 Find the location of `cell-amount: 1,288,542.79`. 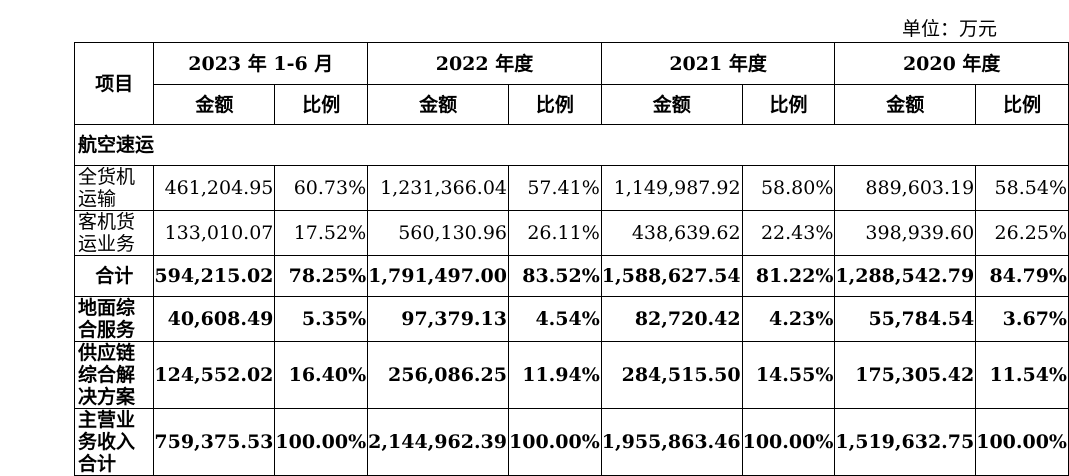

cell-amount: 1,288,542.79 is located at coordinates (905, 276).